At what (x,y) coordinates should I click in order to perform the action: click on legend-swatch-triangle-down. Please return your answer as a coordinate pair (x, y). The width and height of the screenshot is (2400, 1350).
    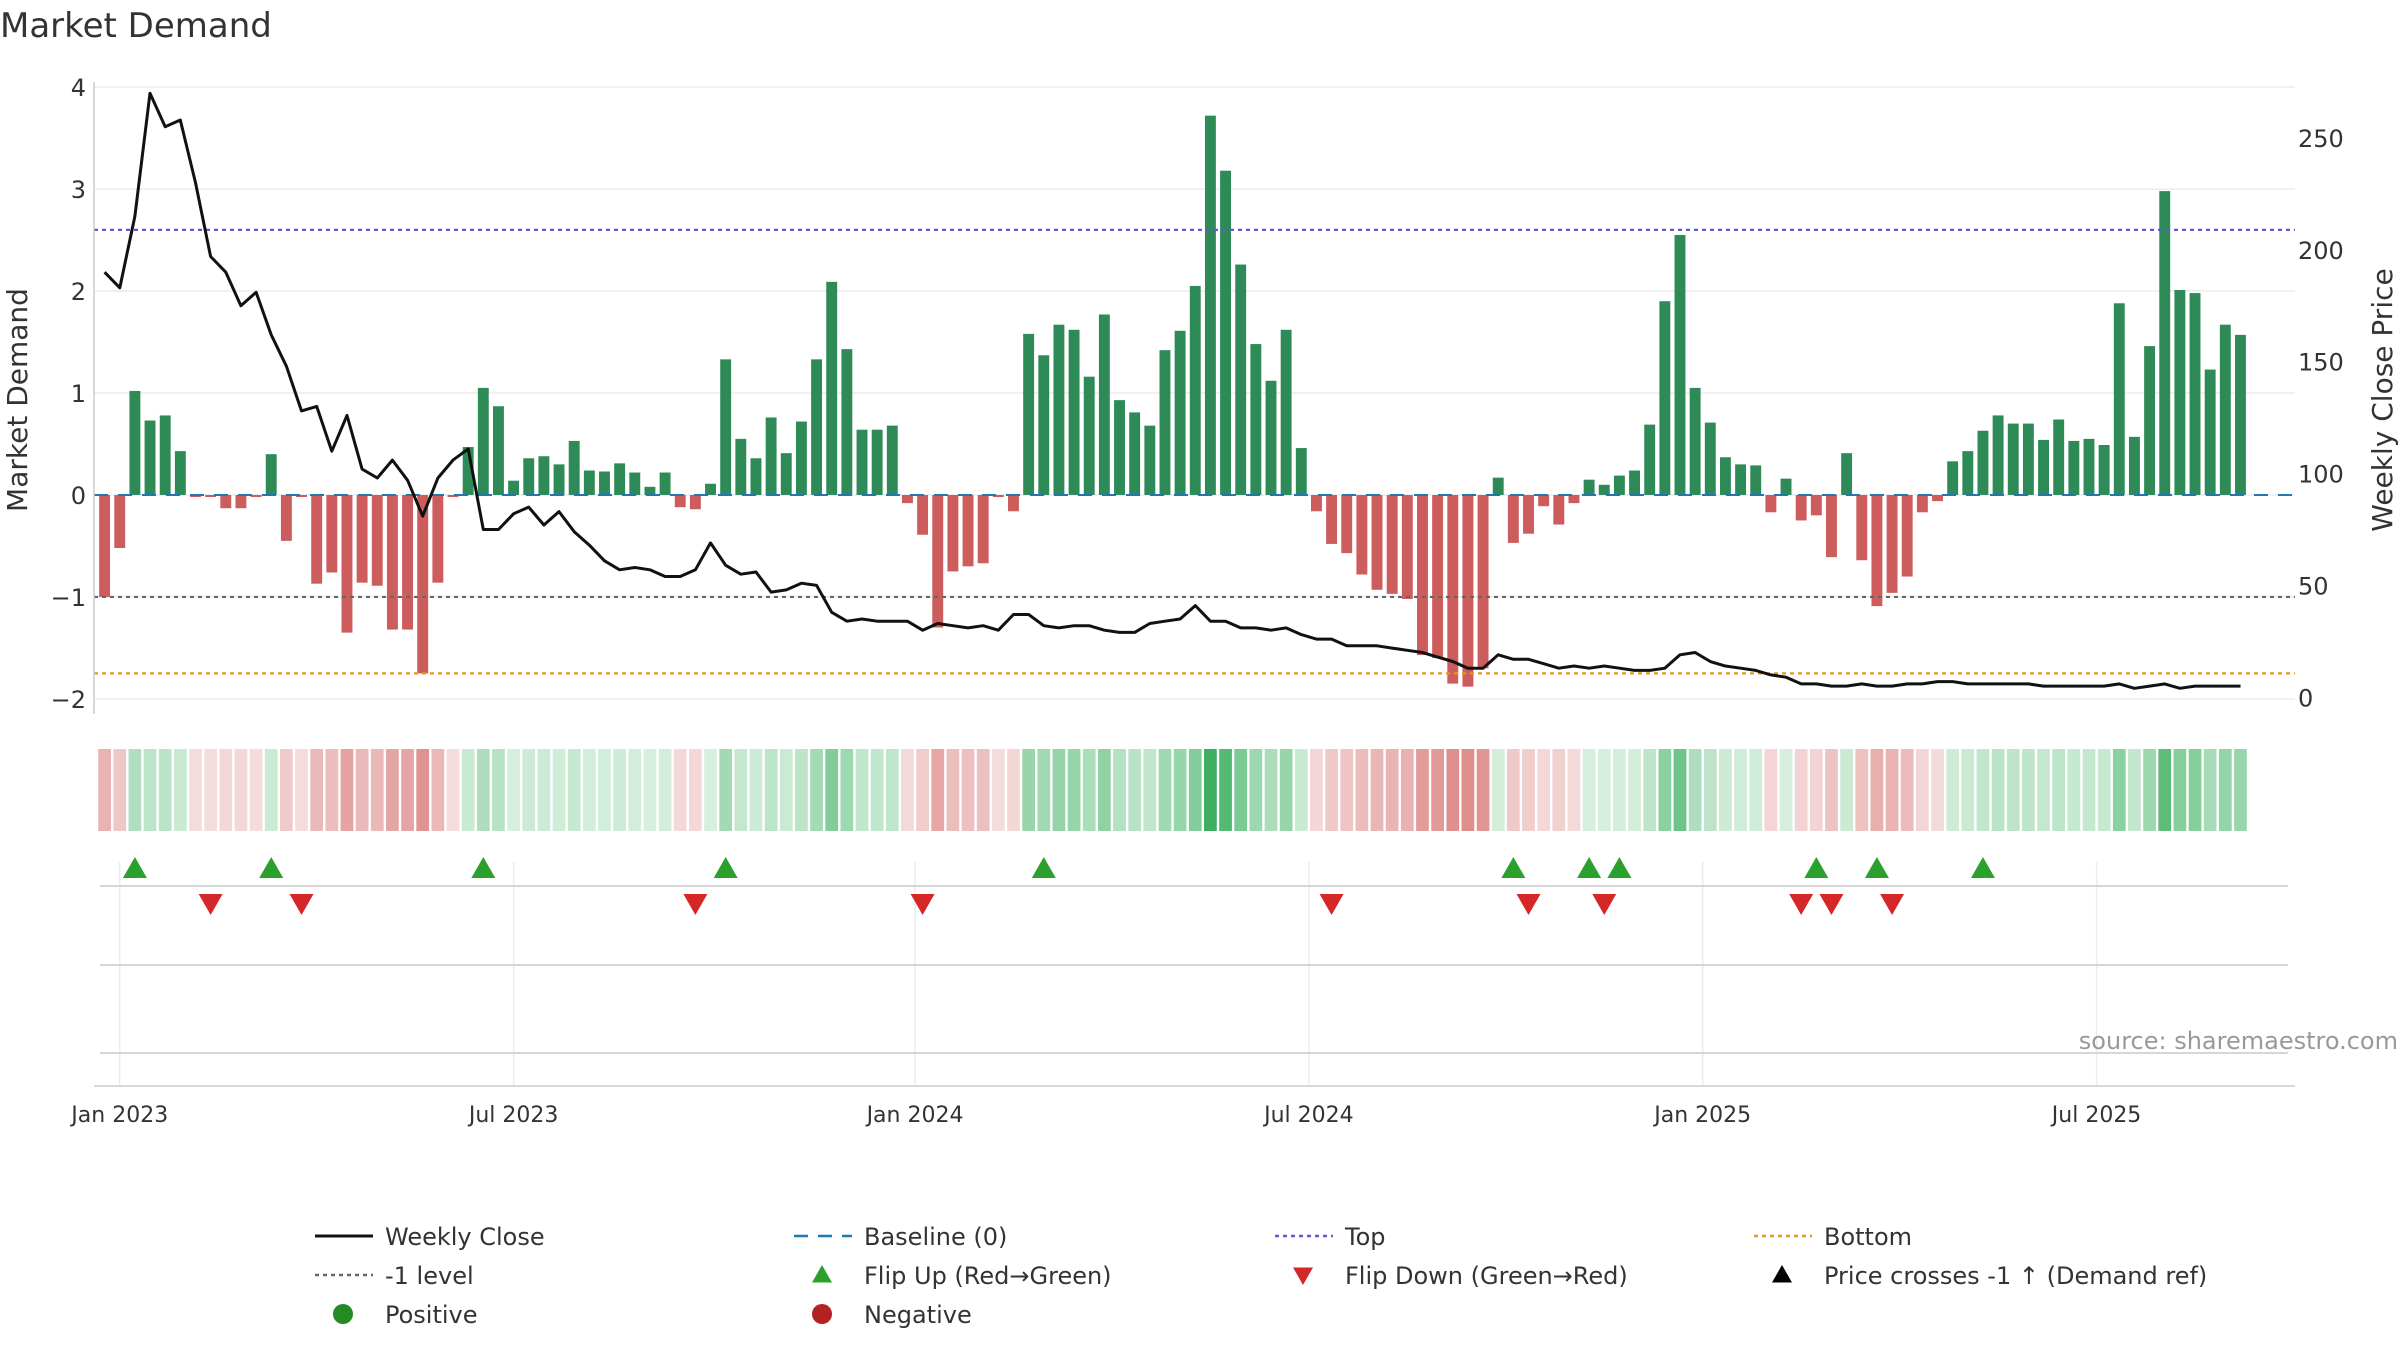
    Looking at the image, I should click on (1303, 1276).